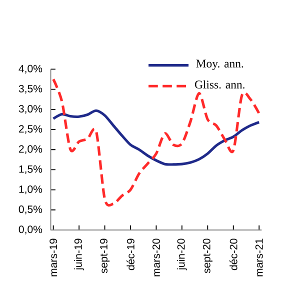 The width and height of the screenshot is (298, 300). Describe the element at coordinates (30, 109) in the screenshot. I see `y-tick-label: 3,0%` at that location.